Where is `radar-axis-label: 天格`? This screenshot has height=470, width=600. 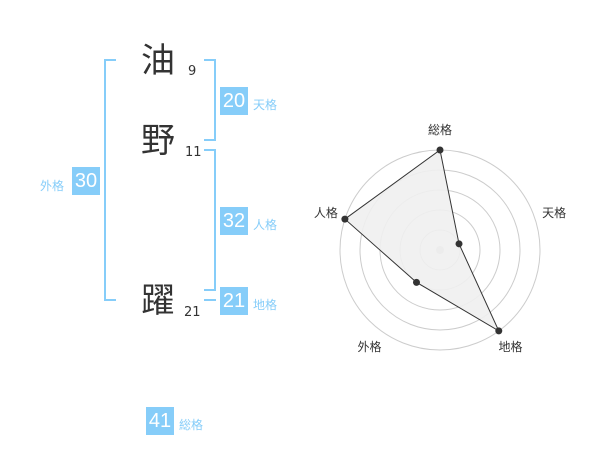 radar-axis-label: 天格 is located at coordinates (554, 212).